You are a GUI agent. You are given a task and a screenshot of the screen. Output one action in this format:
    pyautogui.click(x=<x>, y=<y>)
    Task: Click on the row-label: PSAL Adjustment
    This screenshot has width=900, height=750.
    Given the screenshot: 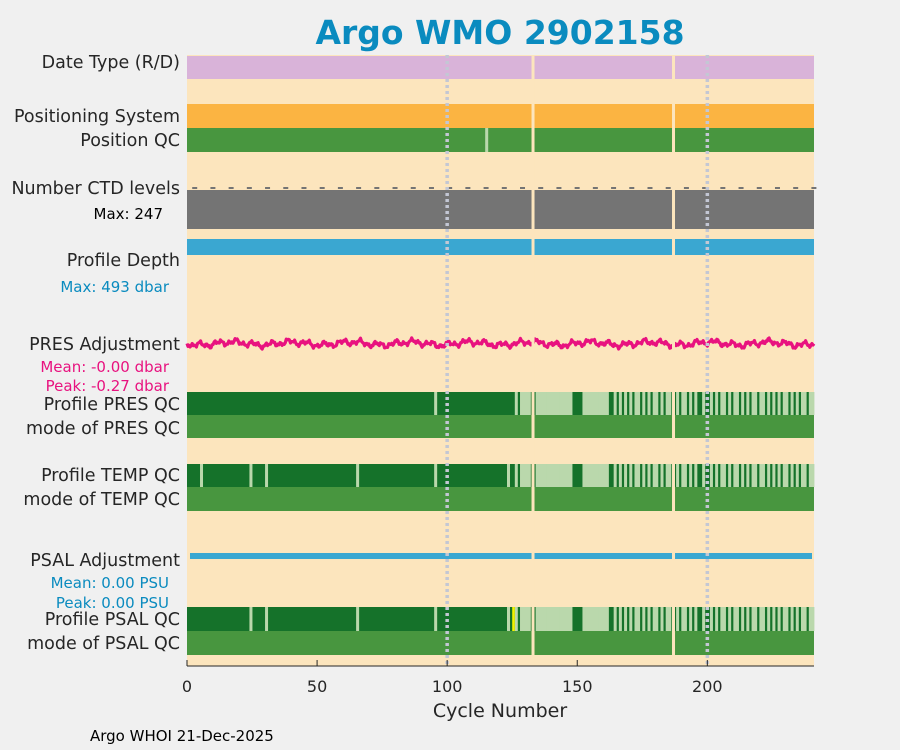 What is the action you would take?
    pyautogui.click(x=105, y=561)
    